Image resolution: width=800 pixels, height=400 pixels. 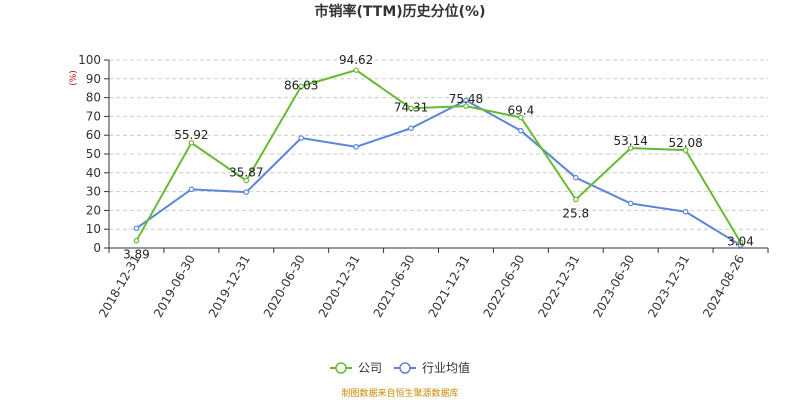 What do you see at coordinates (93, 116) in the screenshot?
I see `y-tick-label: 70` at bounding box center [93, 116].